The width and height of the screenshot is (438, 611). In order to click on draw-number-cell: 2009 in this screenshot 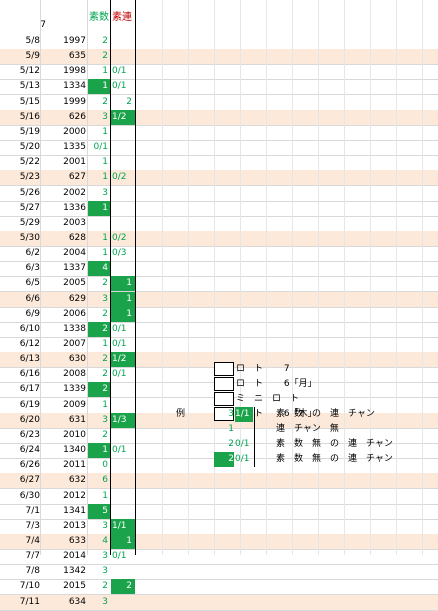, I will do `click(74, 404)`.